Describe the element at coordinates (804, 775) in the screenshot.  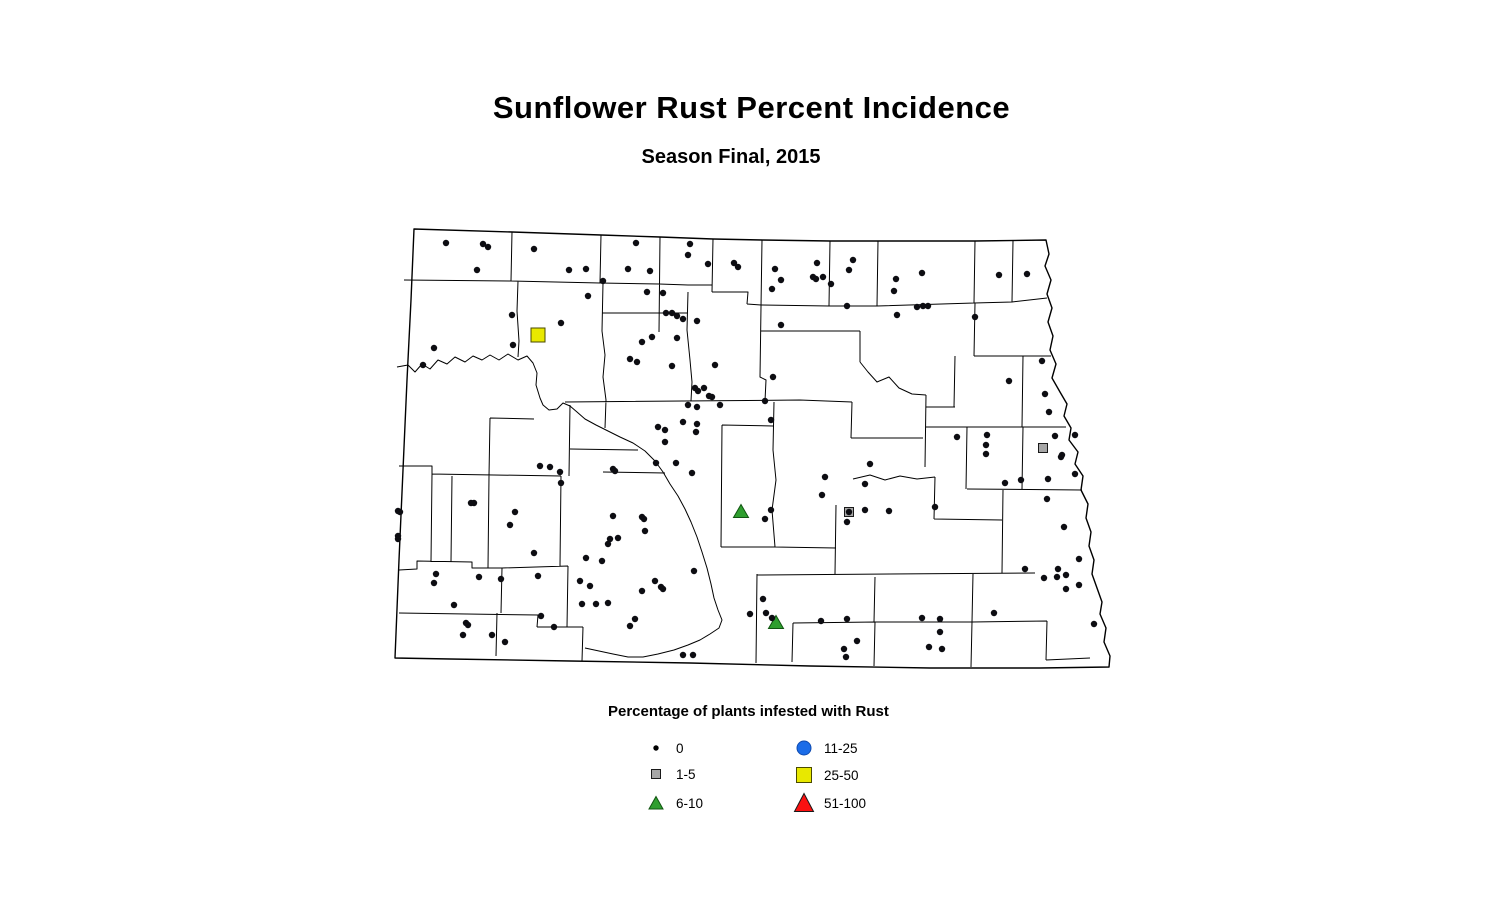
I see `yellow-square-icon` at that location.